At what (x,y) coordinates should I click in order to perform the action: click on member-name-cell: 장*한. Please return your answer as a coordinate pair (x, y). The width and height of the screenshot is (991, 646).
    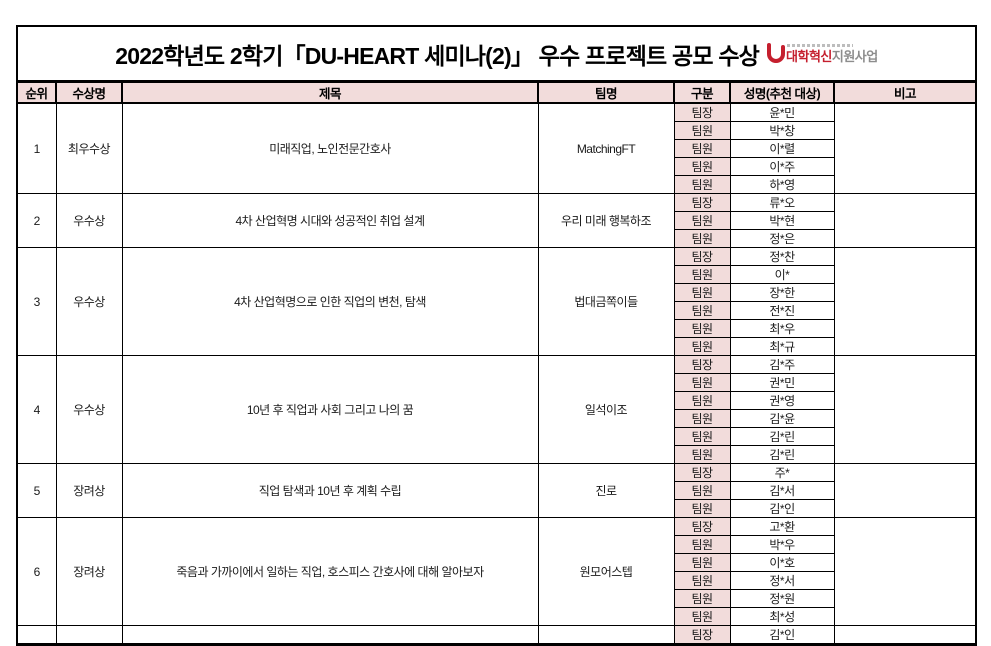
    Looking at the image, I should click on (782, 292).